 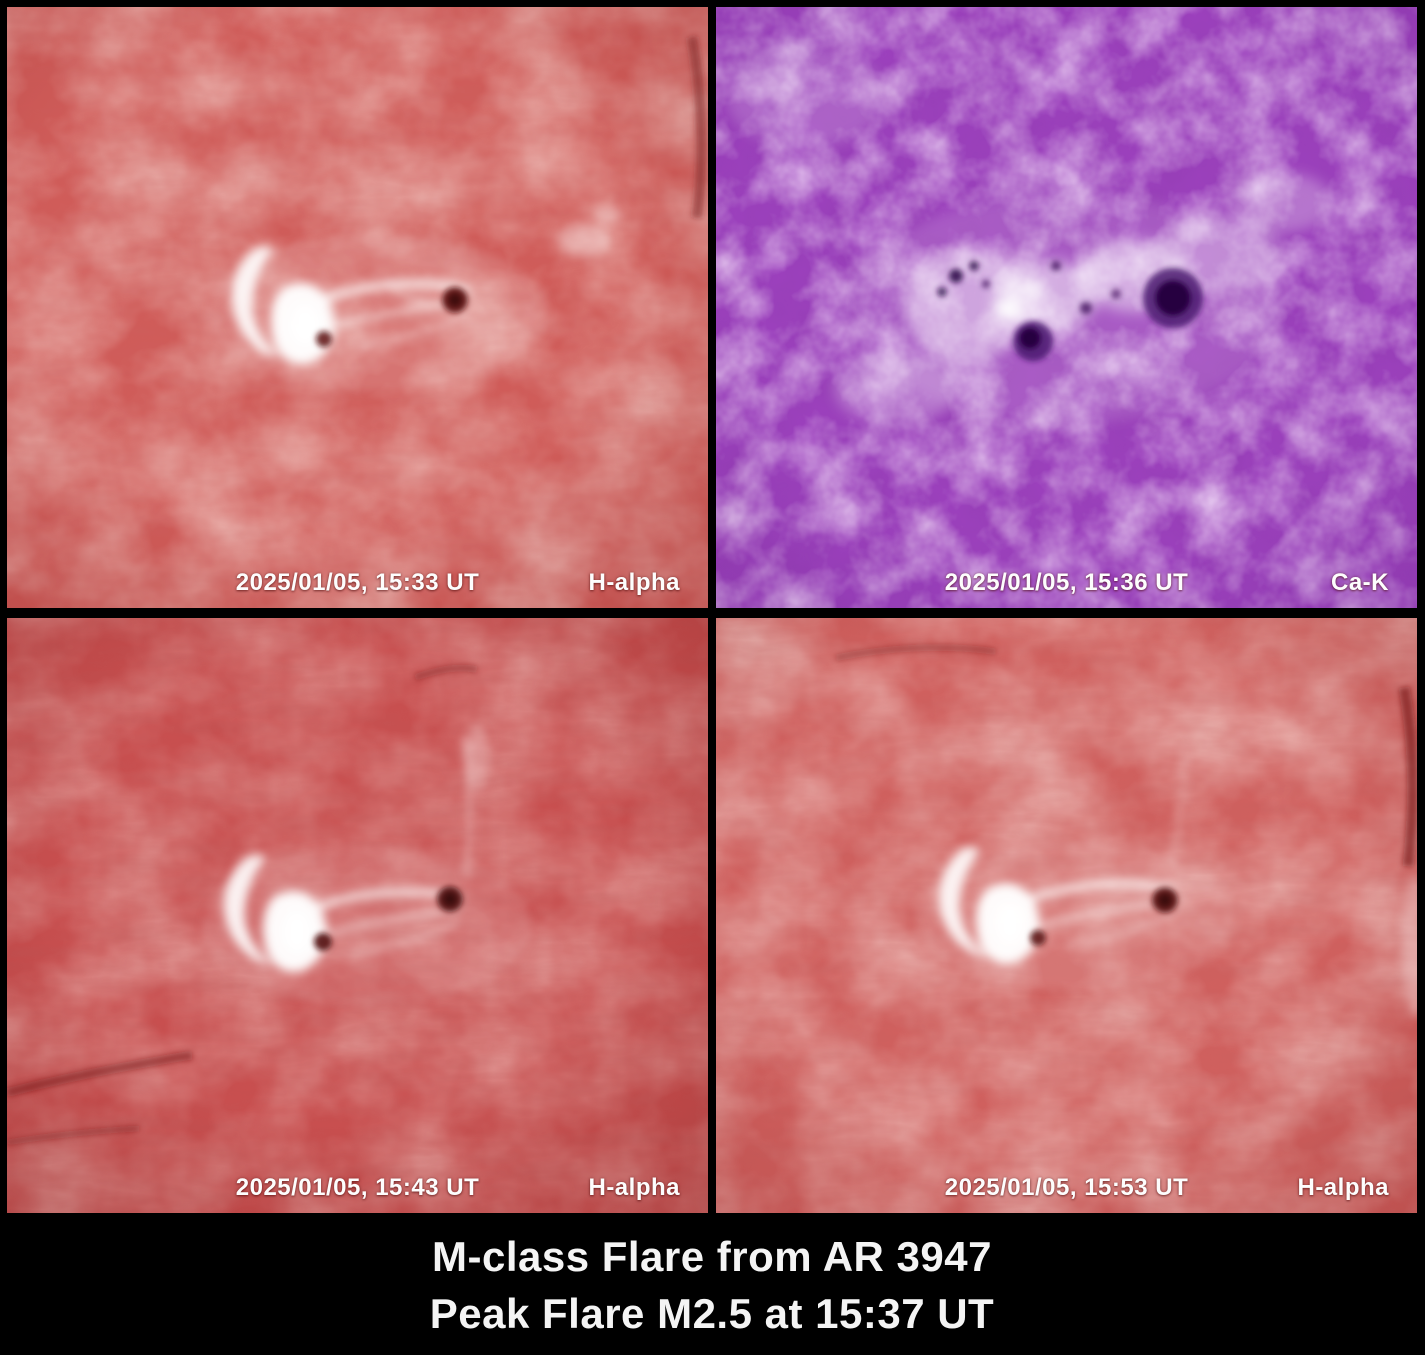 I want to click on timestamp-label: 2025/01/05, 15:43 UT, so click(x=357, y=1187).